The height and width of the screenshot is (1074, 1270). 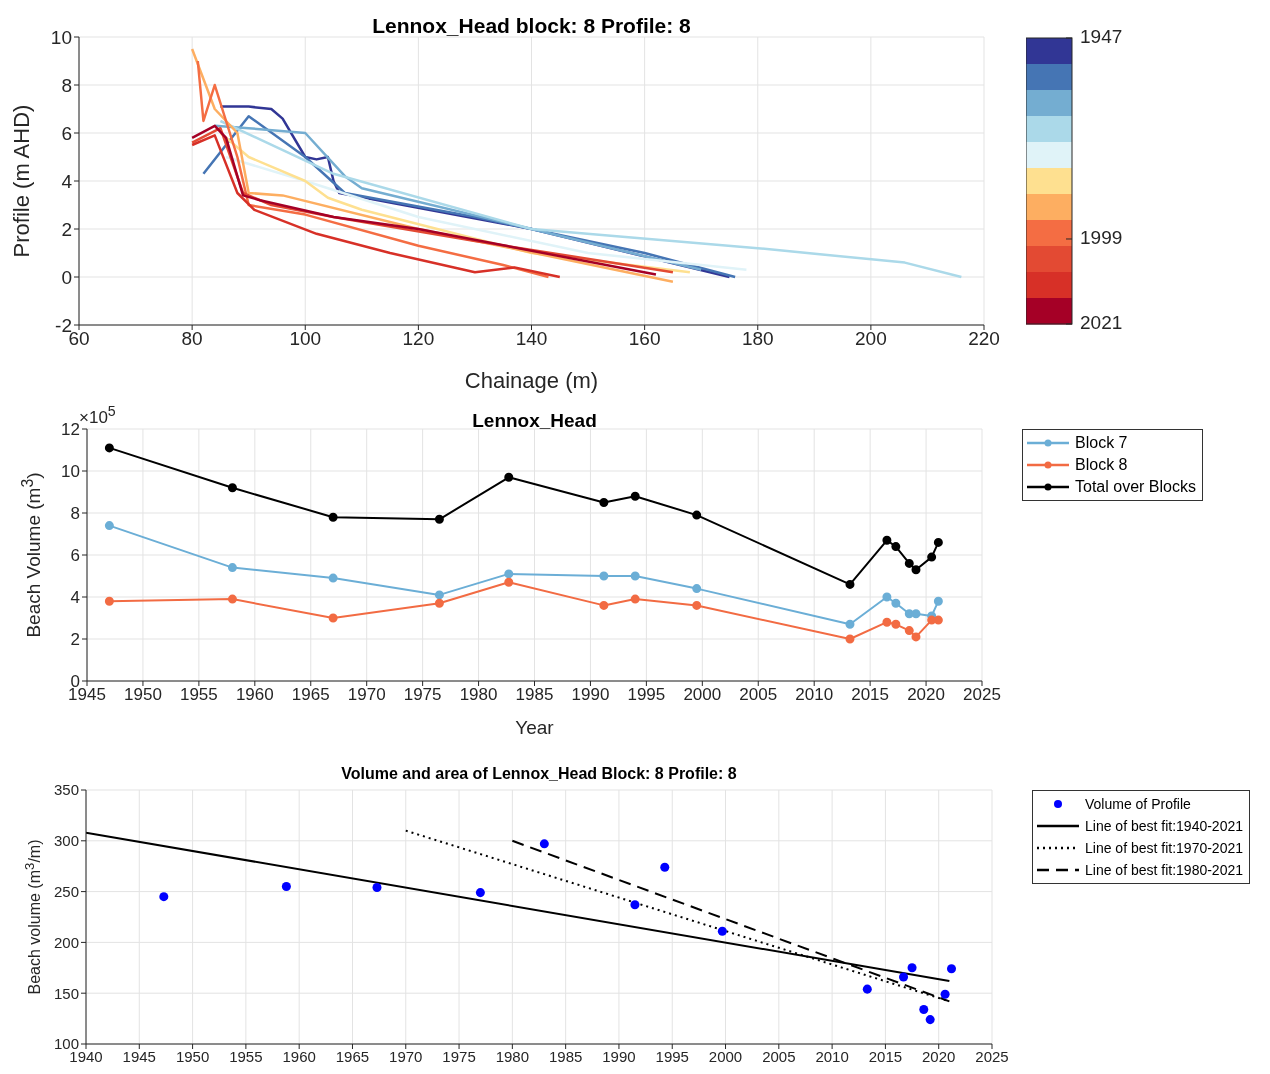 I want to click on y-axis-title: Profile (m AHD), so click(x=22, y=181).